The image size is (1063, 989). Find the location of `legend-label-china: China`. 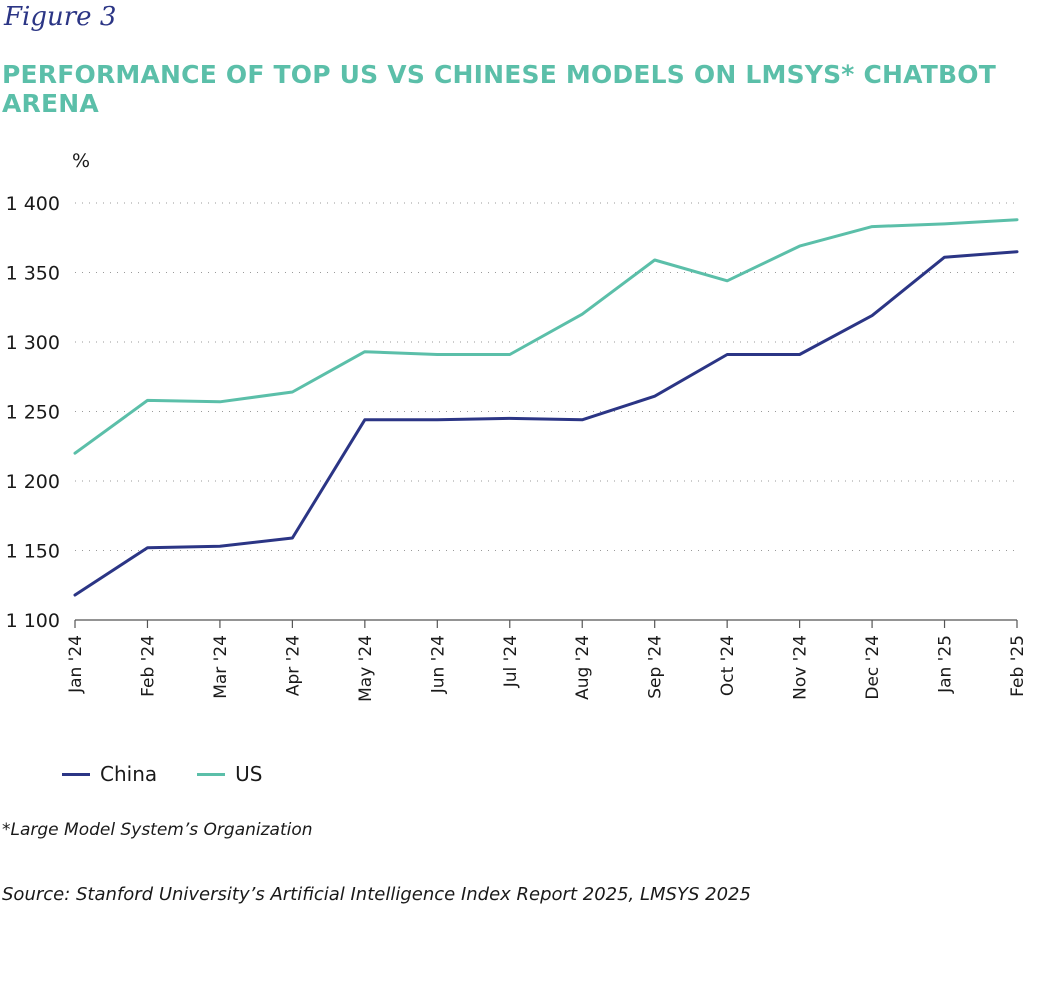

legend-label-china: China is located at coordinates (129, 774).